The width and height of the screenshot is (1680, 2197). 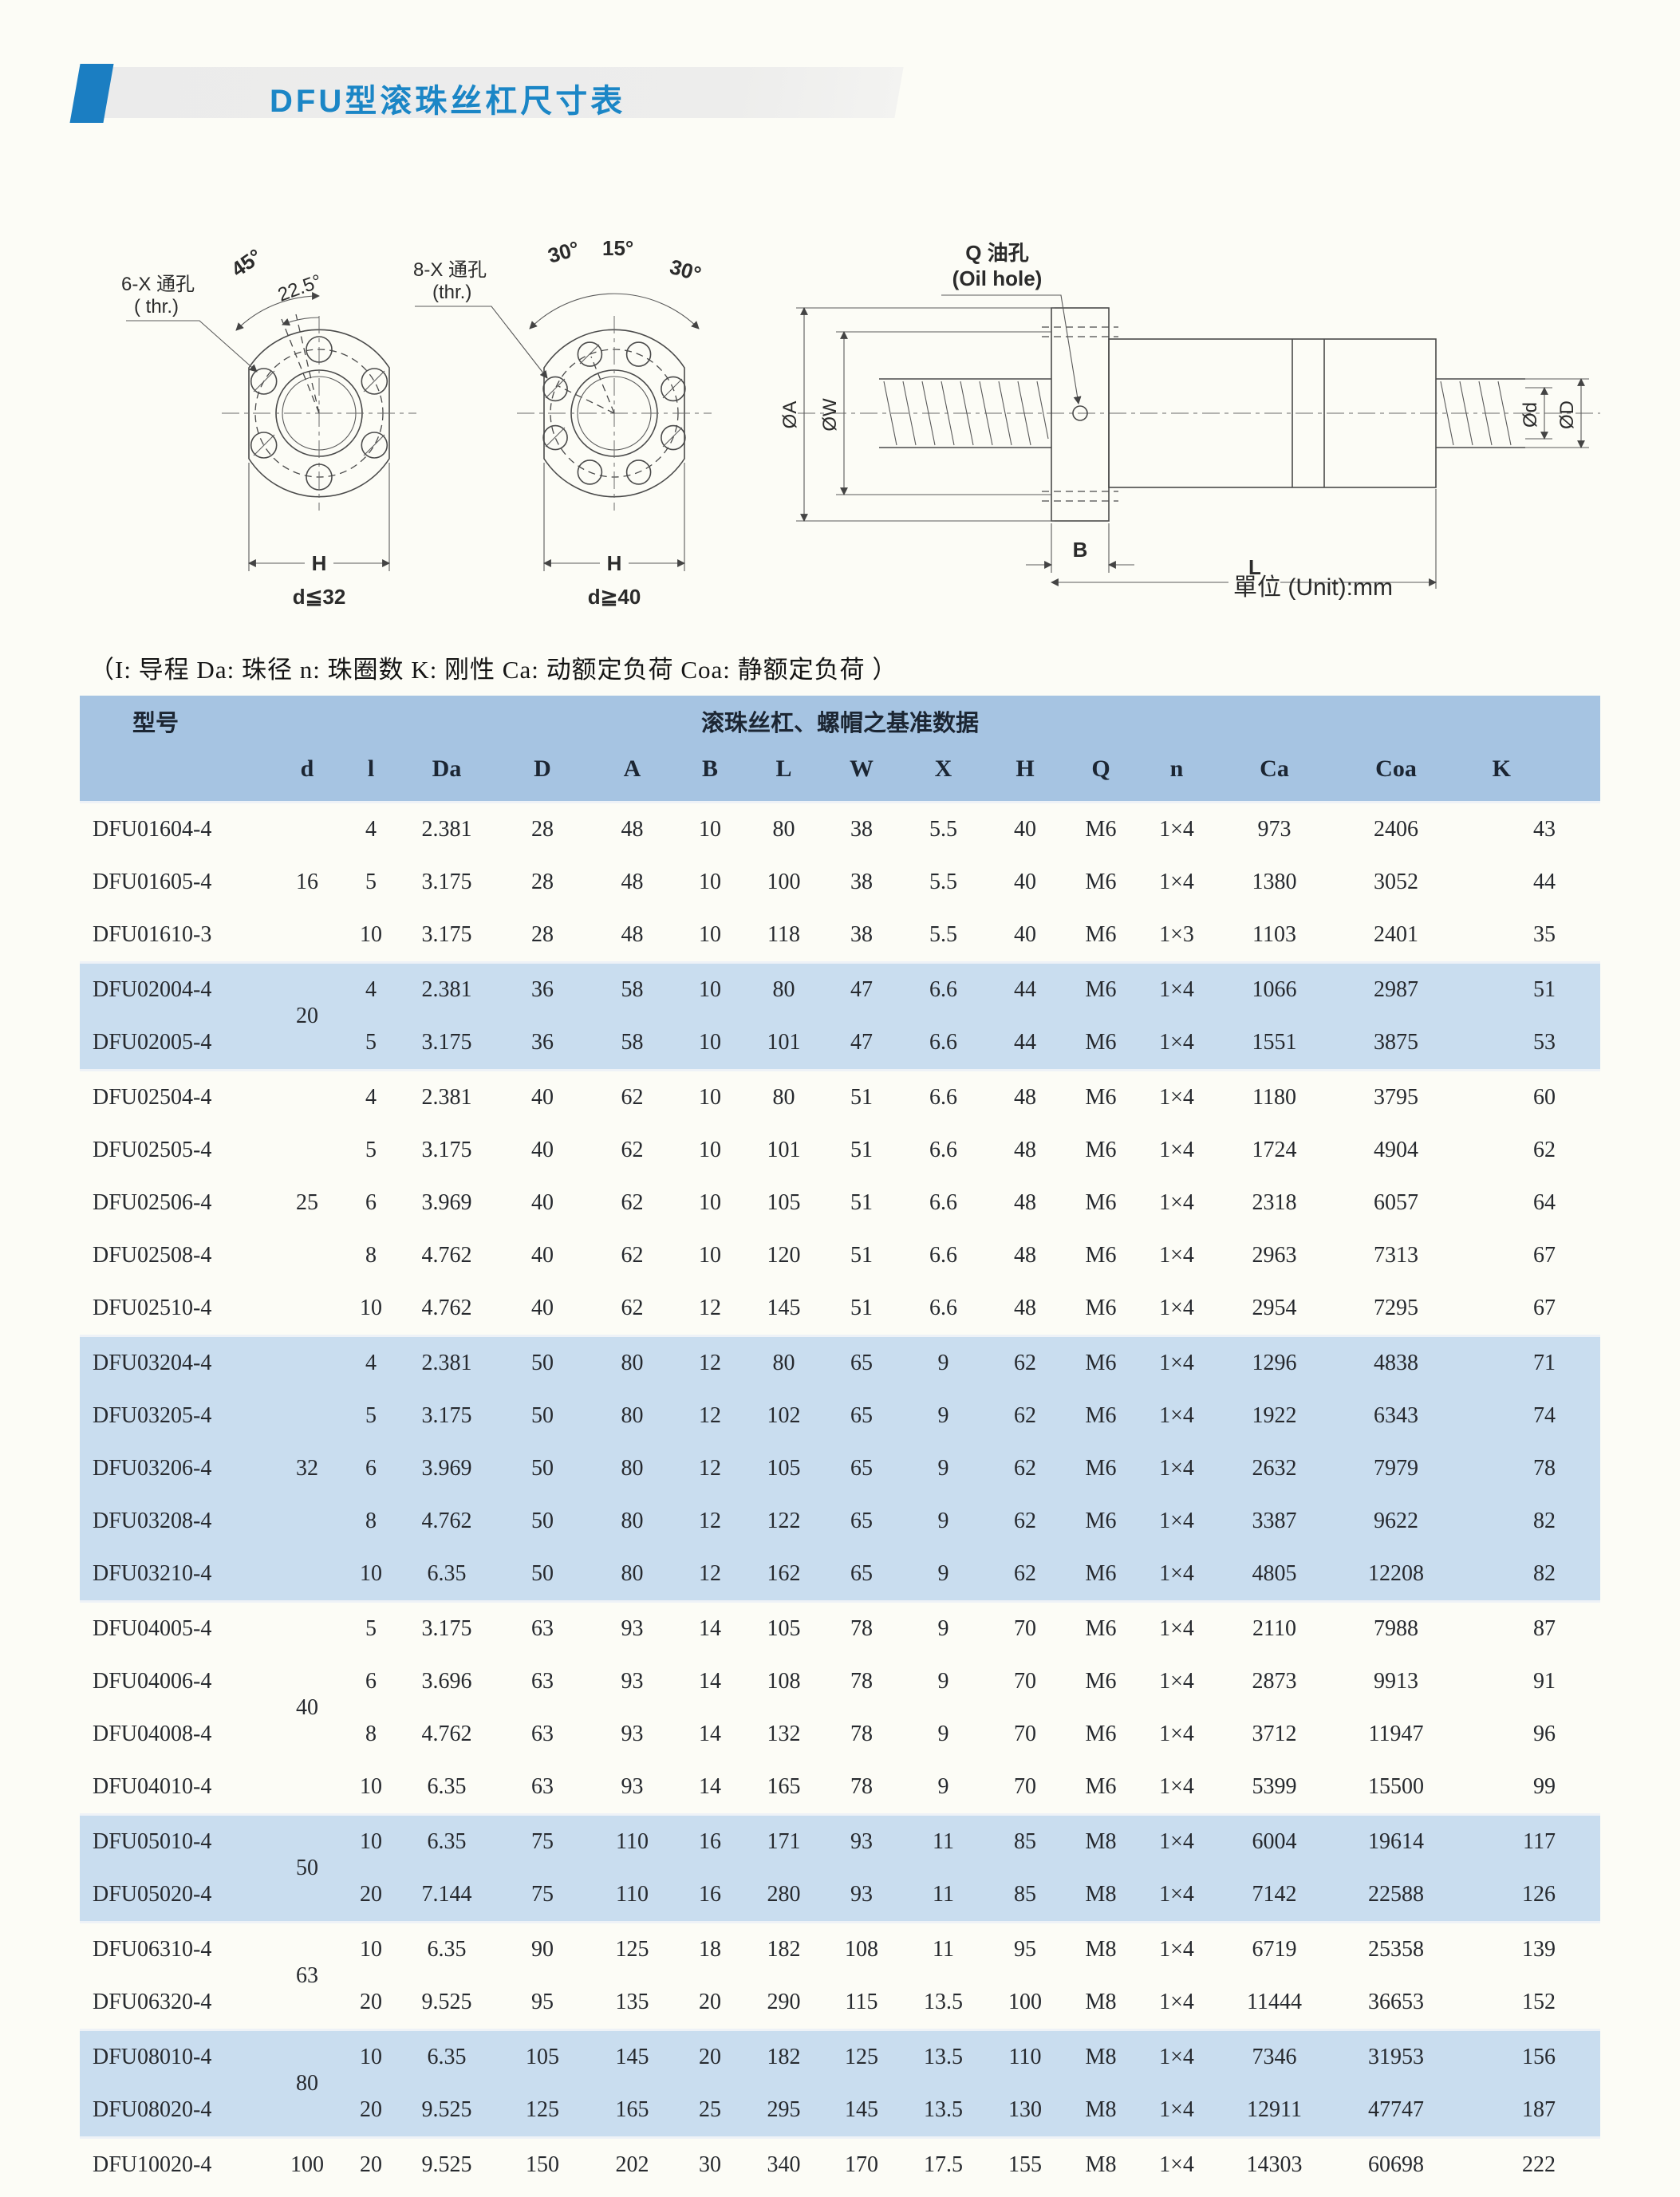 I want to click on K-cell: 96, so click(x=1544, y=1734).